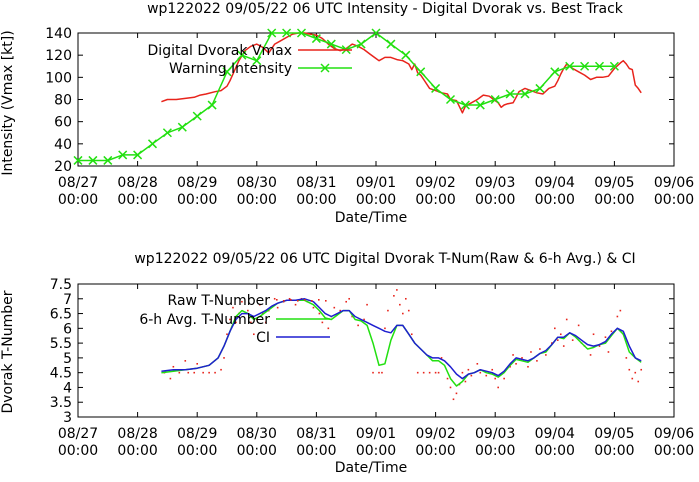  Describe the element at coordinates (401, 339) in the screenshot. I see `ci-line` at that location.